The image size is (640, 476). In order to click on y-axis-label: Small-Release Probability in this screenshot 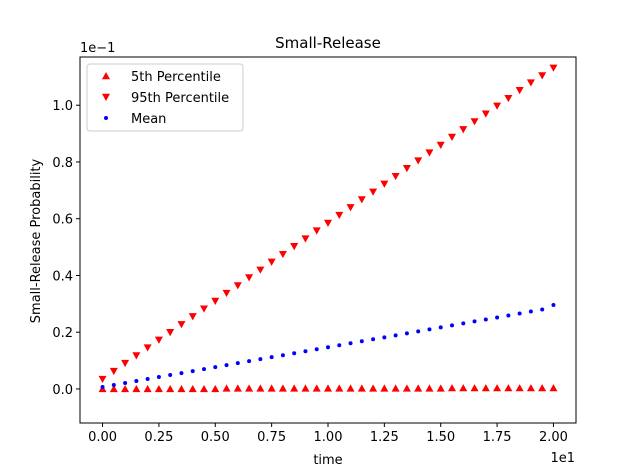, I will do `click(36, 240)`.